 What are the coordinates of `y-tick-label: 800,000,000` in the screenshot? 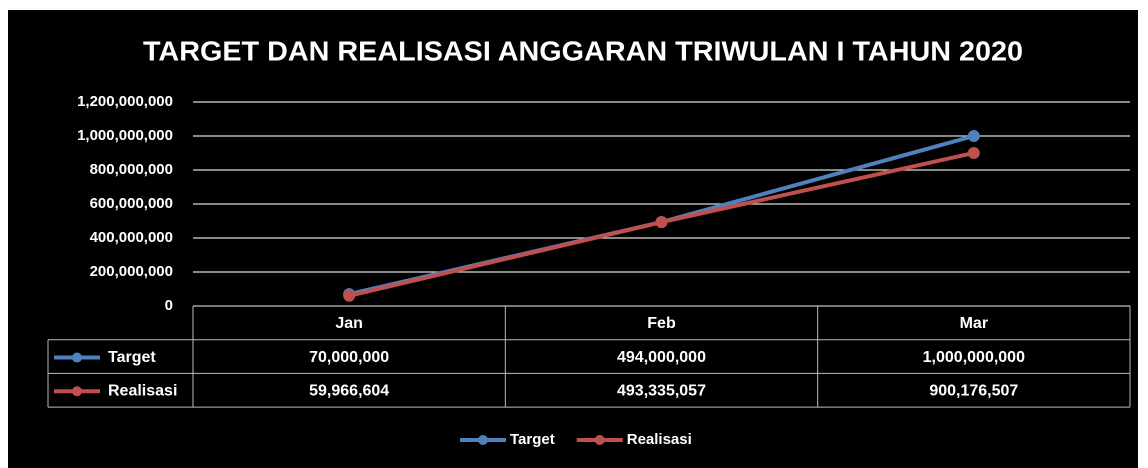 It's located at (131, 169).